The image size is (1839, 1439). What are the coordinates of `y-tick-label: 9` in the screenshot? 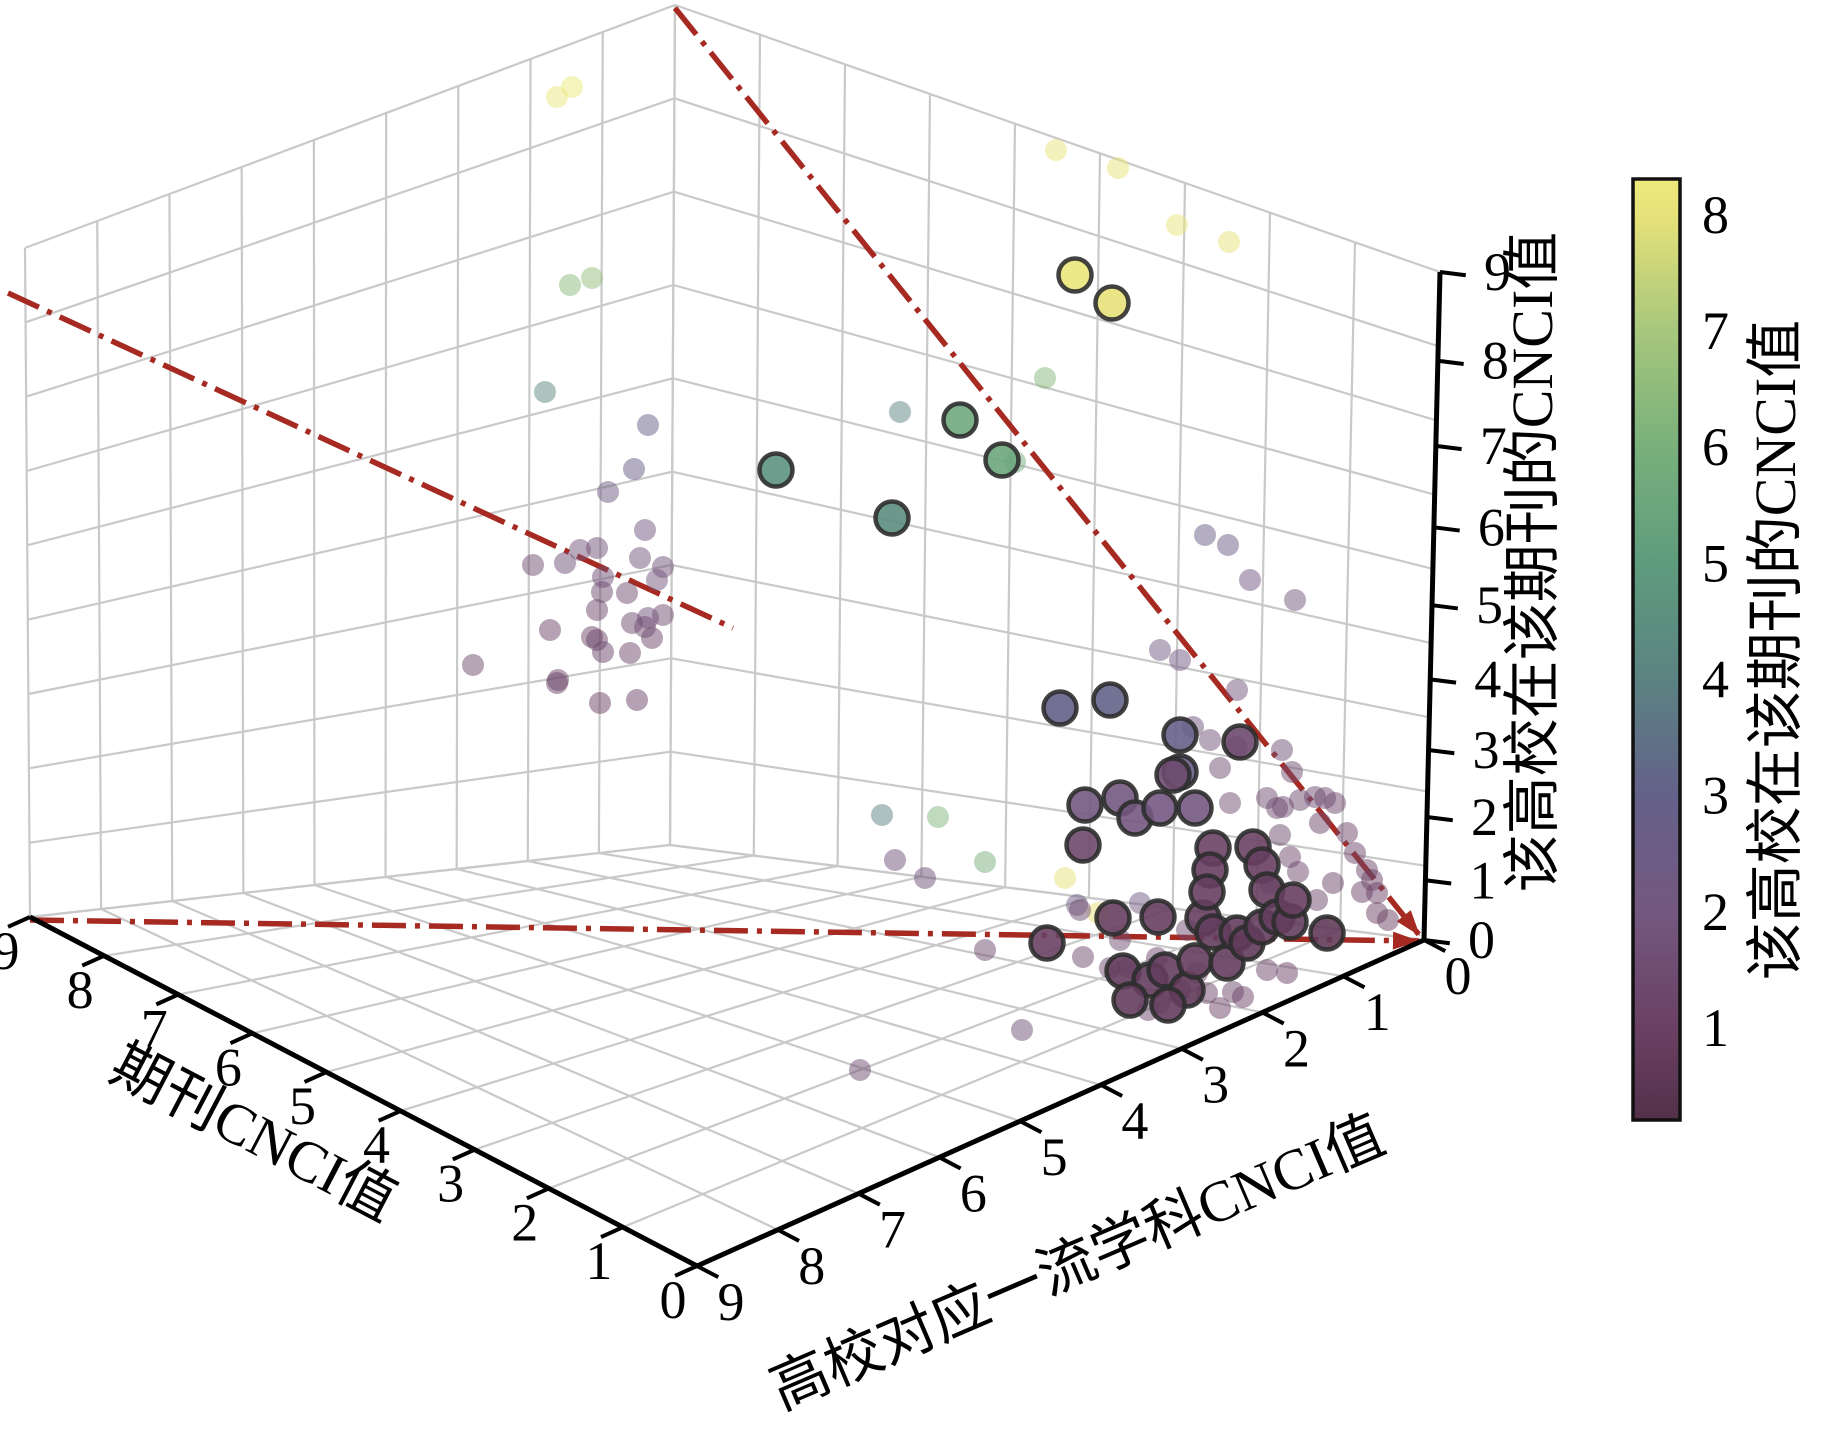 It's located at (731, 1302).